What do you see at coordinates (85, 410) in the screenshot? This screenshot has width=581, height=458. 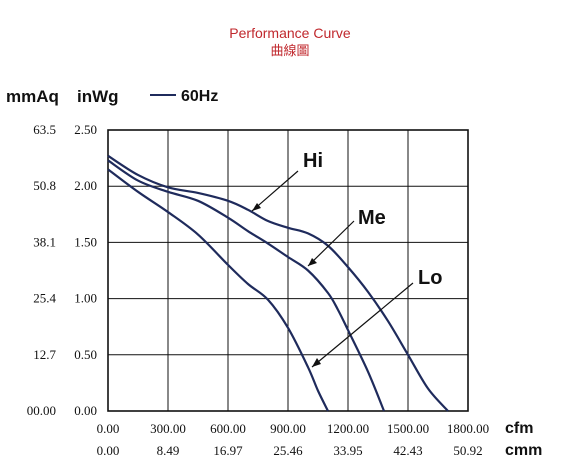 I see `y-tick-inwg: 0.00` at bounding box center [85, 410].